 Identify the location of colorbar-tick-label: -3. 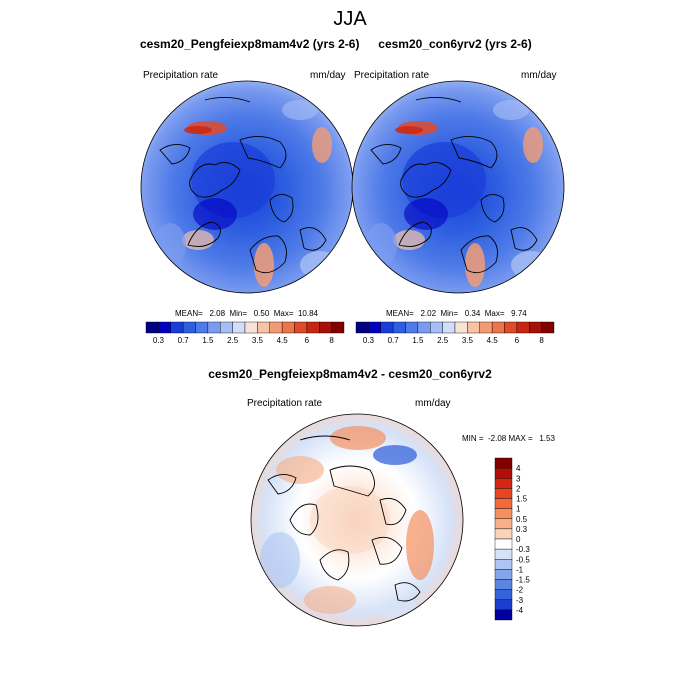
(520, 600).